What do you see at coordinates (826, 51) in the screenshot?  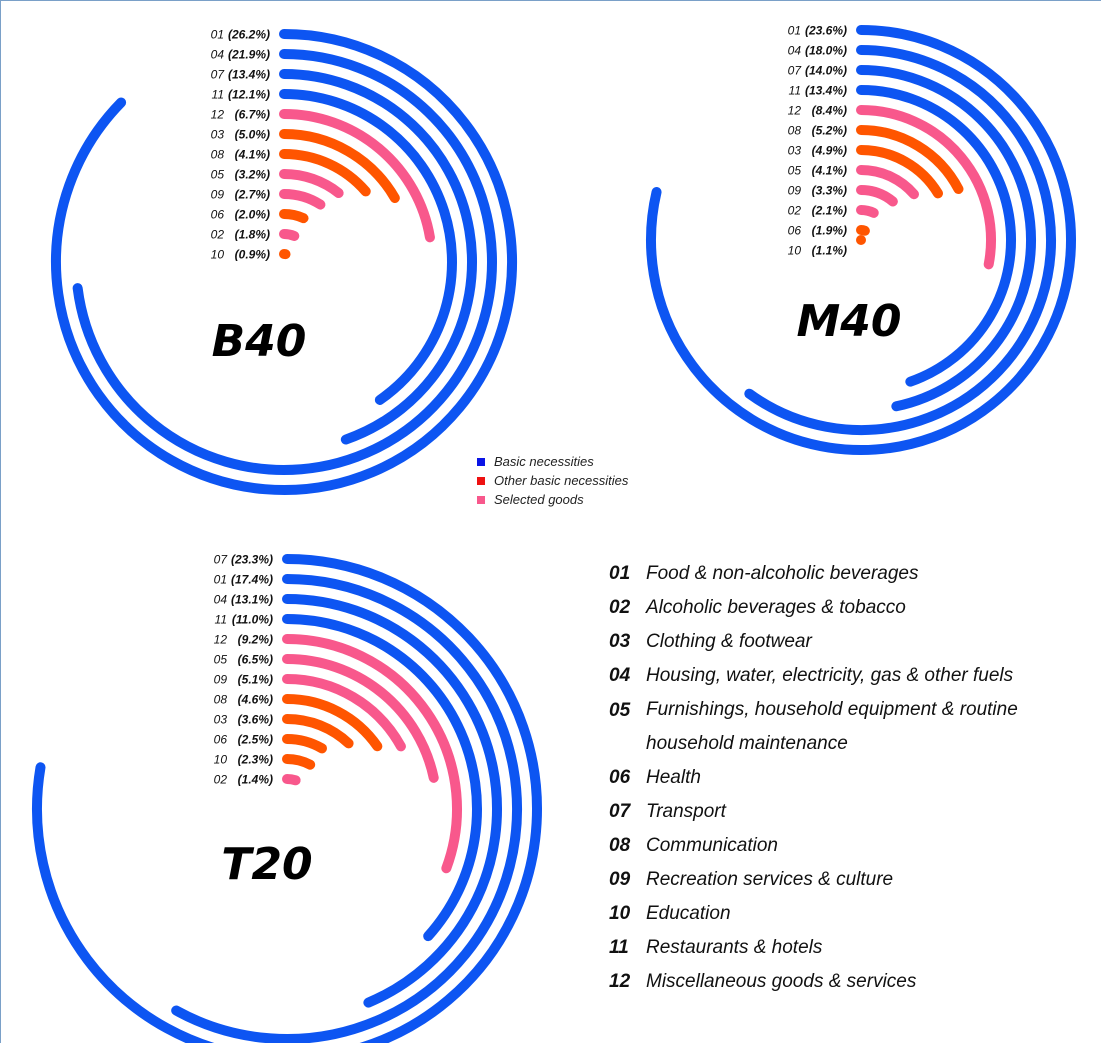 I see `bar-value-label: (18.0%)` at bounding box center [826, 51].